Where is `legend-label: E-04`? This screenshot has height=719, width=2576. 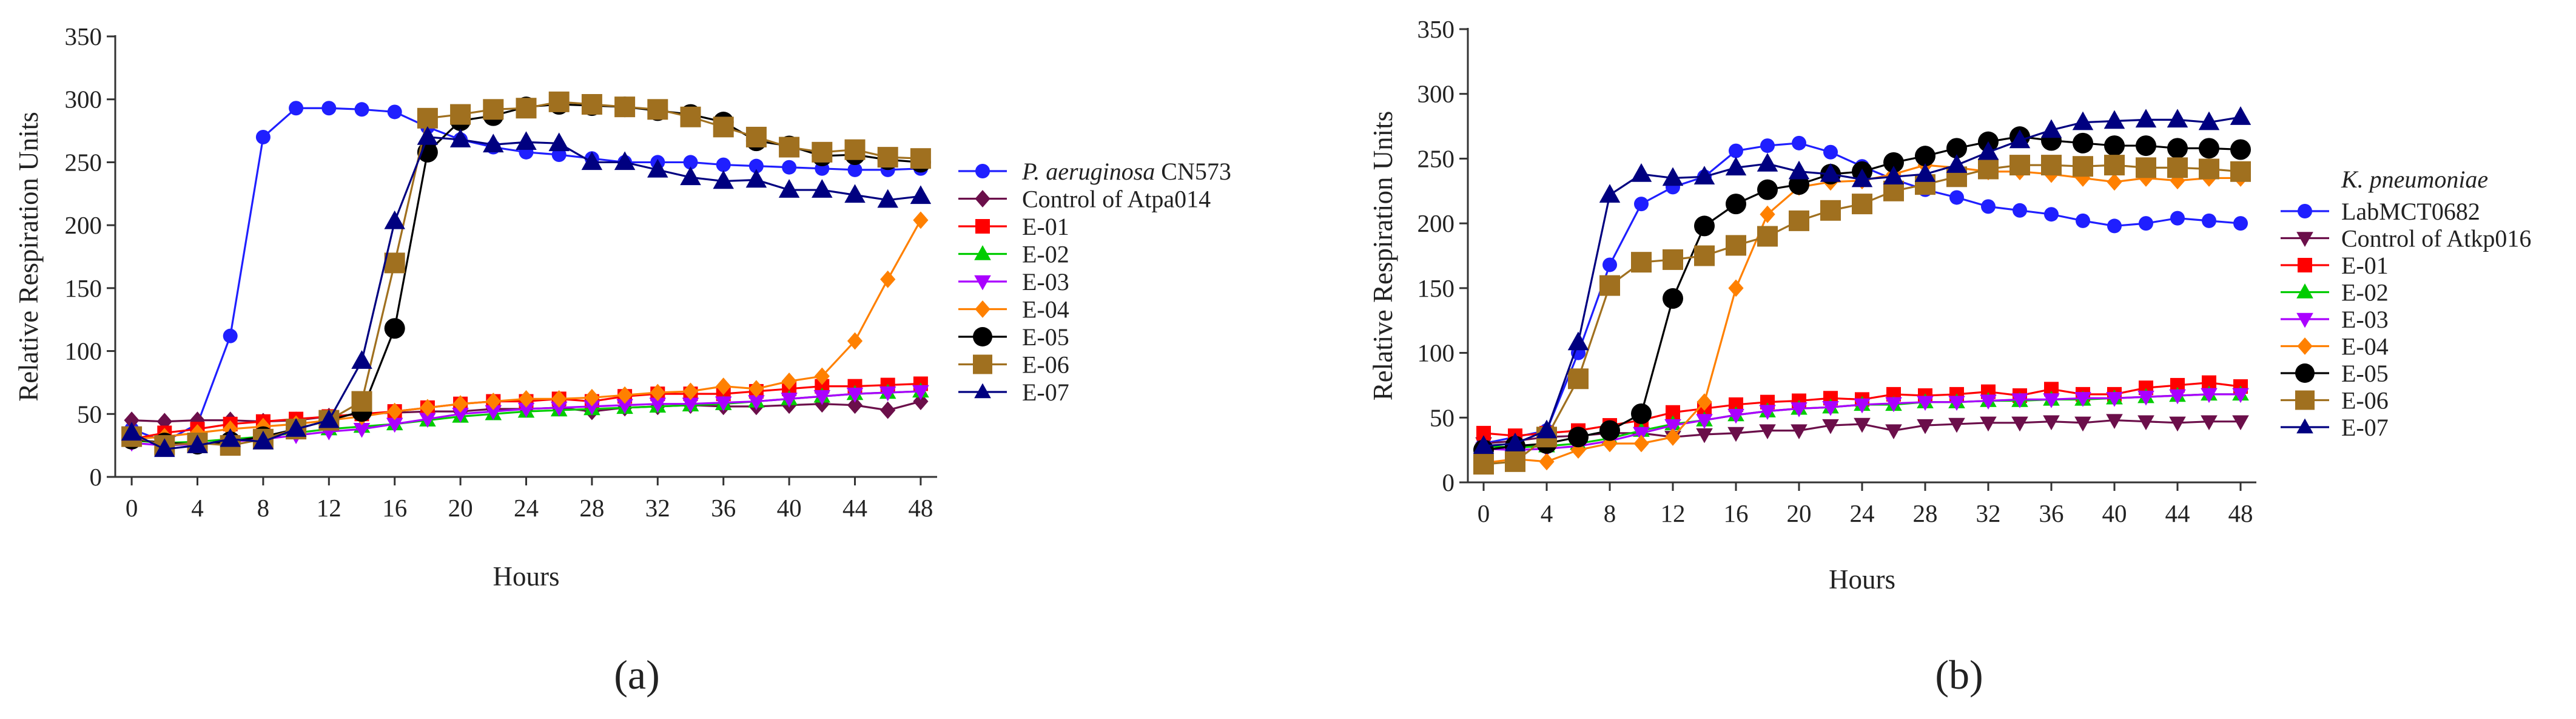
legend-label: E-04 is located at coordinates (2365, 347).